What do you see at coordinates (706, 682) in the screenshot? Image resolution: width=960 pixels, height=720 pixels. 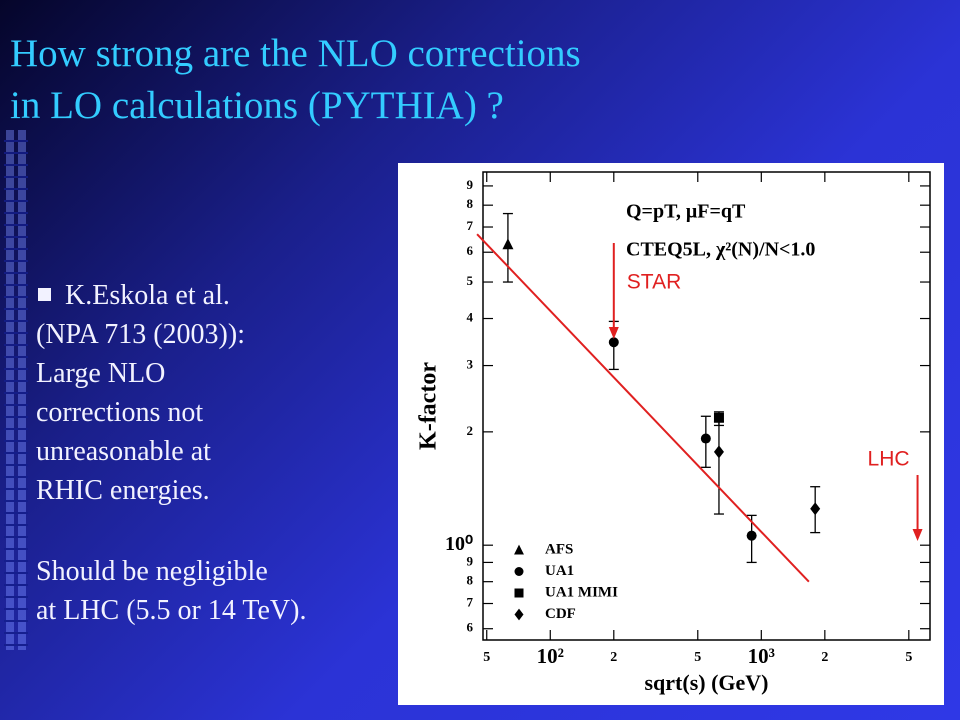 I see `x-axis-label: sqrt(s) (GeV)` at bounding box center [706, 682].